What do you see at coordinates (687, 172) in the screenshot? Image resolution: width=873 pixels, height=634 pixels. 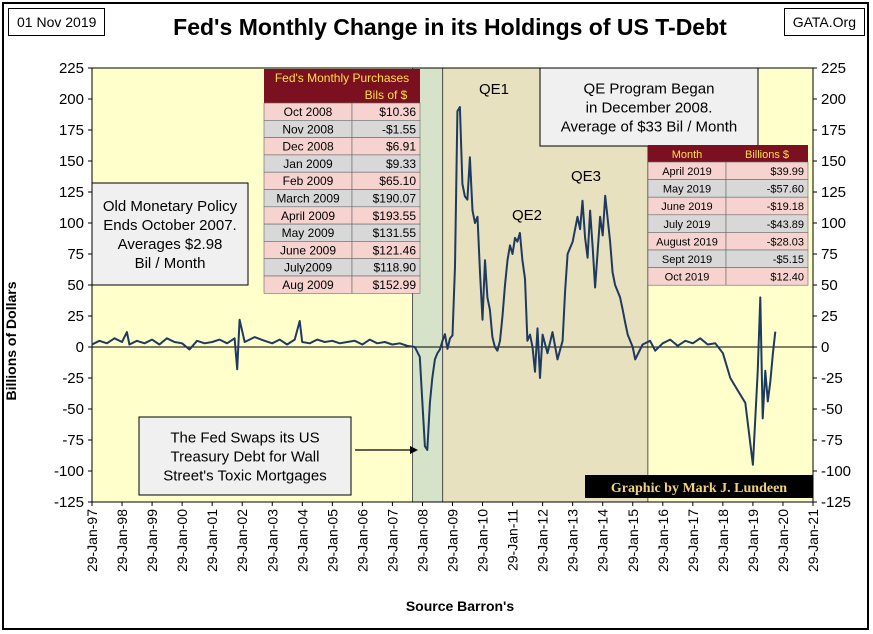 I see `table-2019-row-month: April 2019` at bounding box center [687, 172].